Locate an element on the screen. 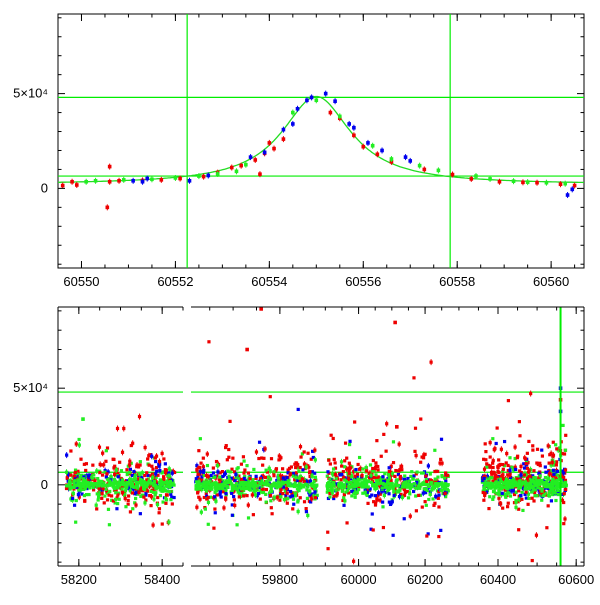  y-tick-label: 5×10⁴ is located at coordinates (30, 93).